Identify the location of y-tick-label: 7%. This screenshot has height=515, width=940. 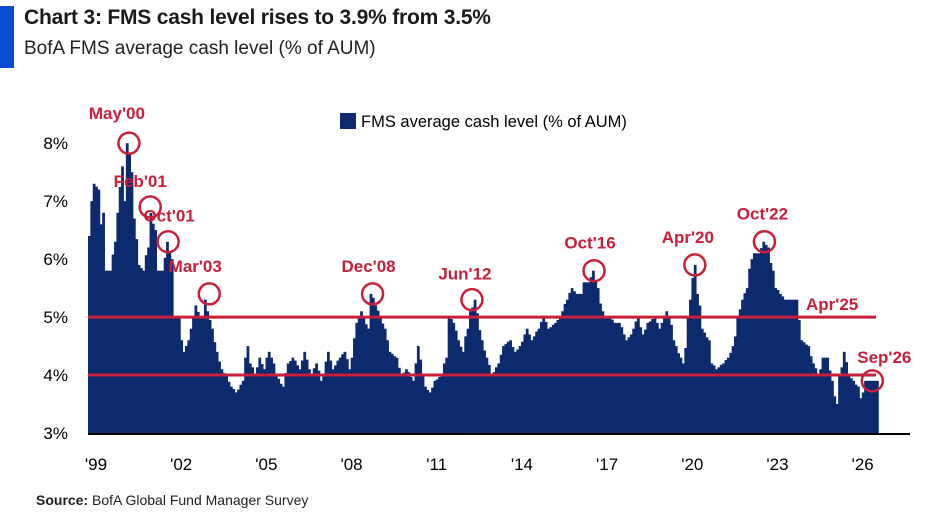
(55, 201).